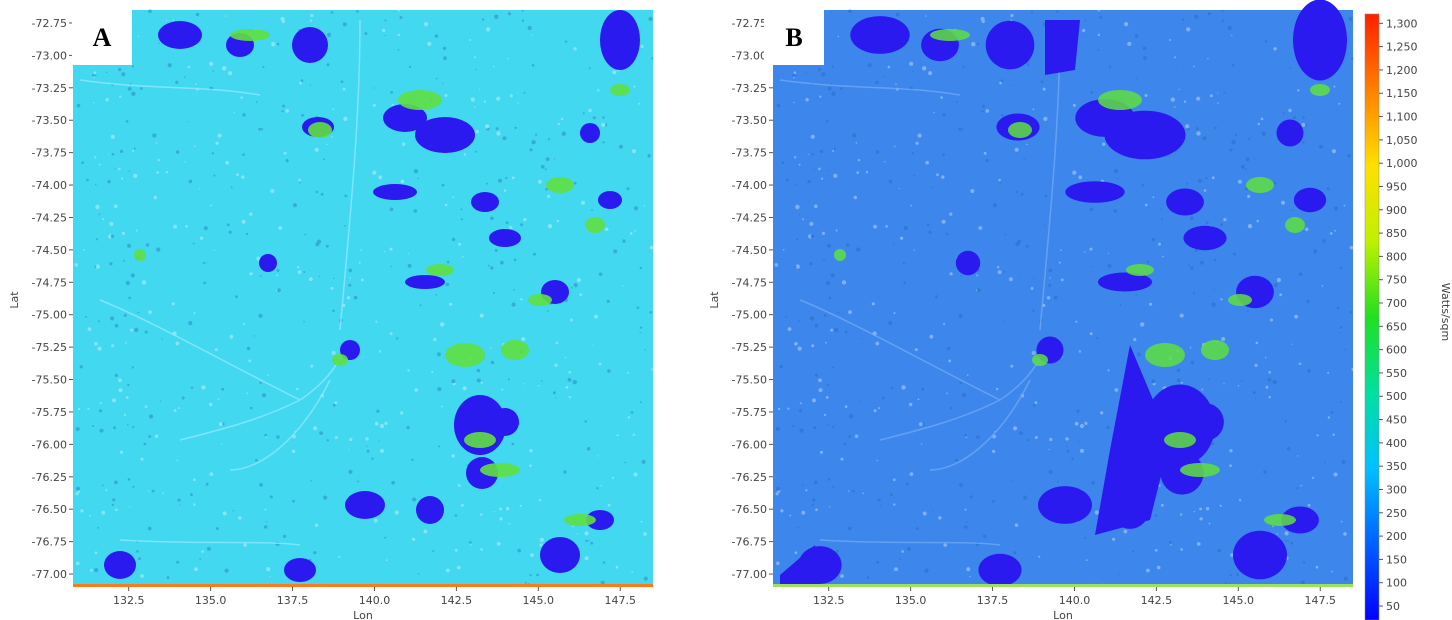 This screenshot has width=1452, height=620. What do you see at coordinates (1372, 316) in the screenshot?
I see `colorbar-gradient` at bounding box center [1372, 316].